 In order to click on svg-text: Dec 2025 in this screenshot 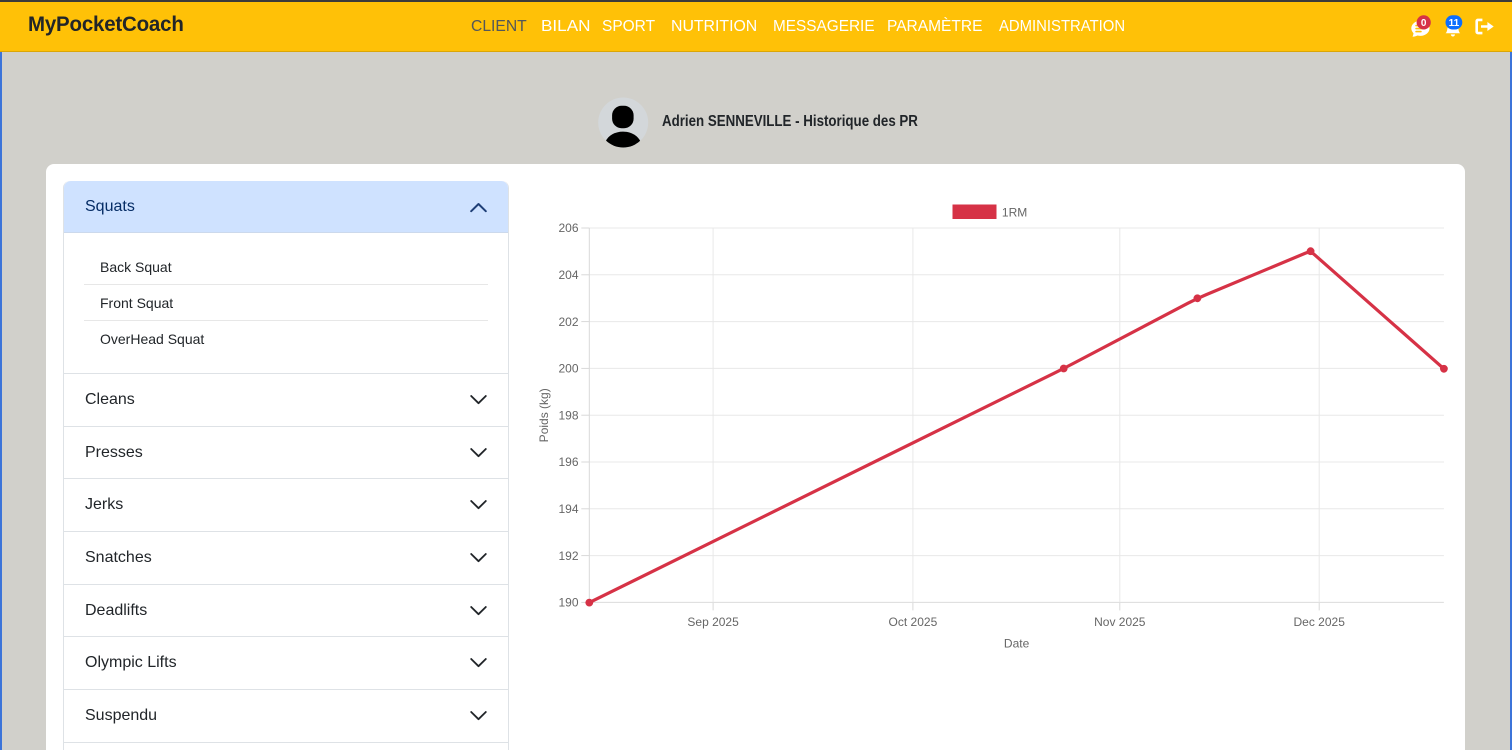, I will do `click(1320, 622)`.